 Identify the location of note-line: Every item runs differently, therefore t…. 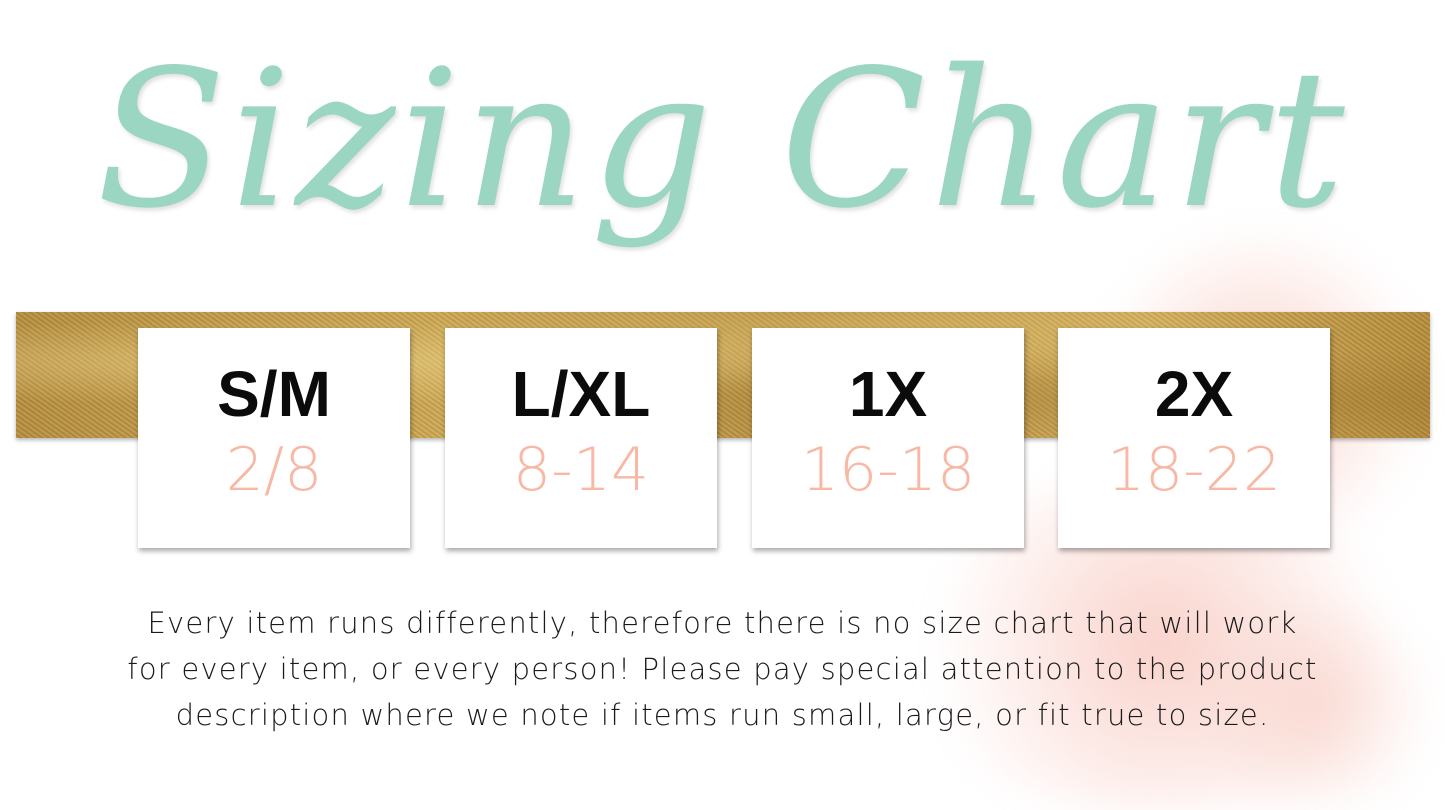
(722, 623).